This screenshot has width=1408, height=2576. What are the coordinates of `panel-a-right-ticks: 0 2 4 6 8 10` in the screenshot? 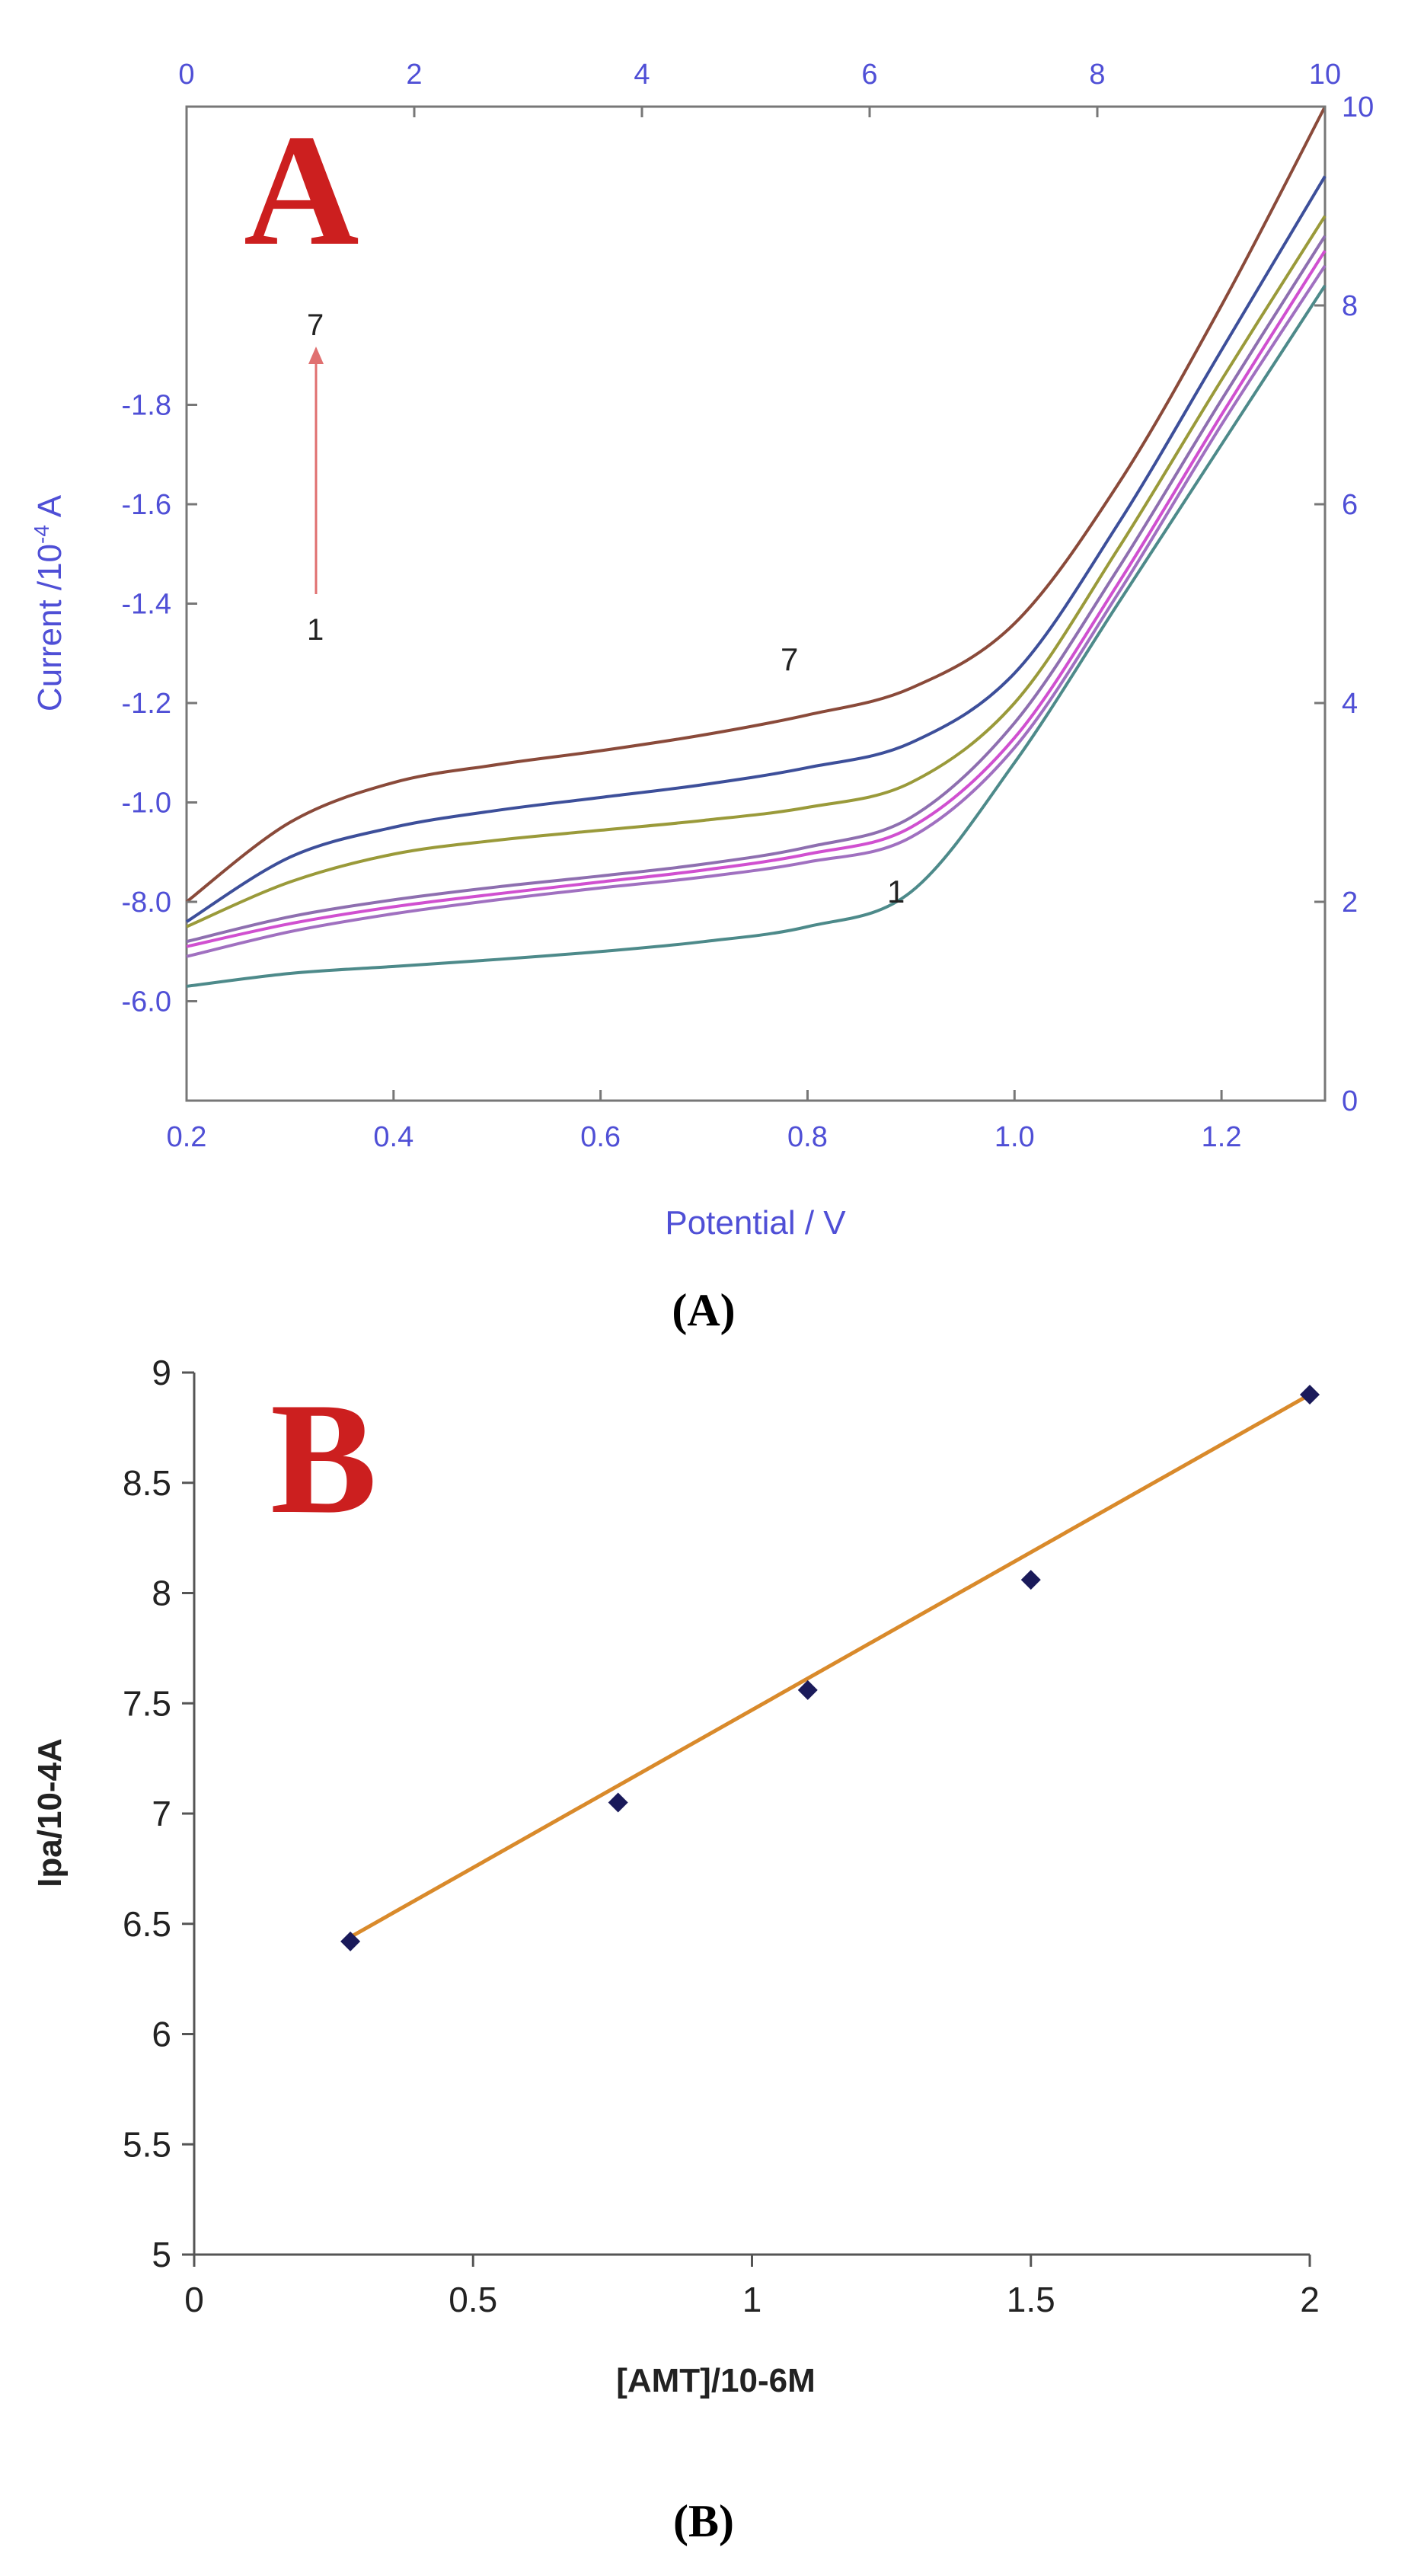 It's located at (1344, 604).